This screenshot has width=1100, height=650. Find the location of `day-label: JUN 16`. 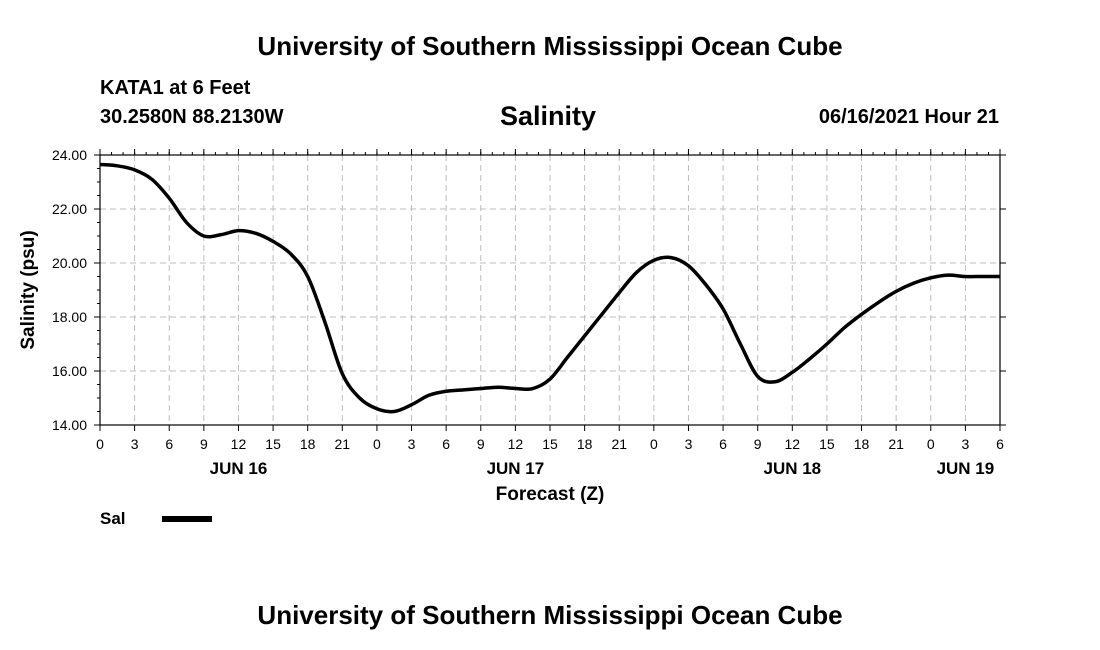

day-label: JUN 16 is located at coordinates (239, 468).